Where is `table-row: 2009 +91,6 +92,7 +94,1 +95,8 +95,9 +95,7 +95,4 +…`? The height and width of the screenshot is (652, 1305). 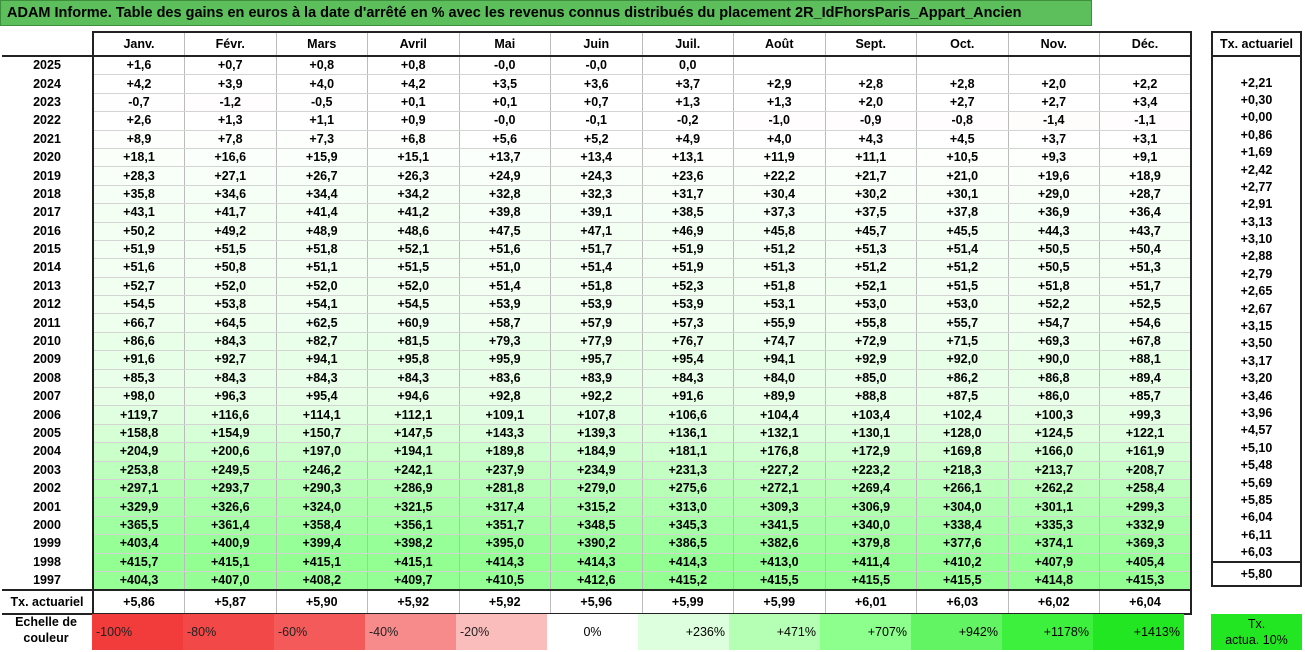
table-row: 2009 +91,6 +92,7 +94,1 +95,8 +95,9 +95,7 +95,4 +… is located at coordinates (597, 360).